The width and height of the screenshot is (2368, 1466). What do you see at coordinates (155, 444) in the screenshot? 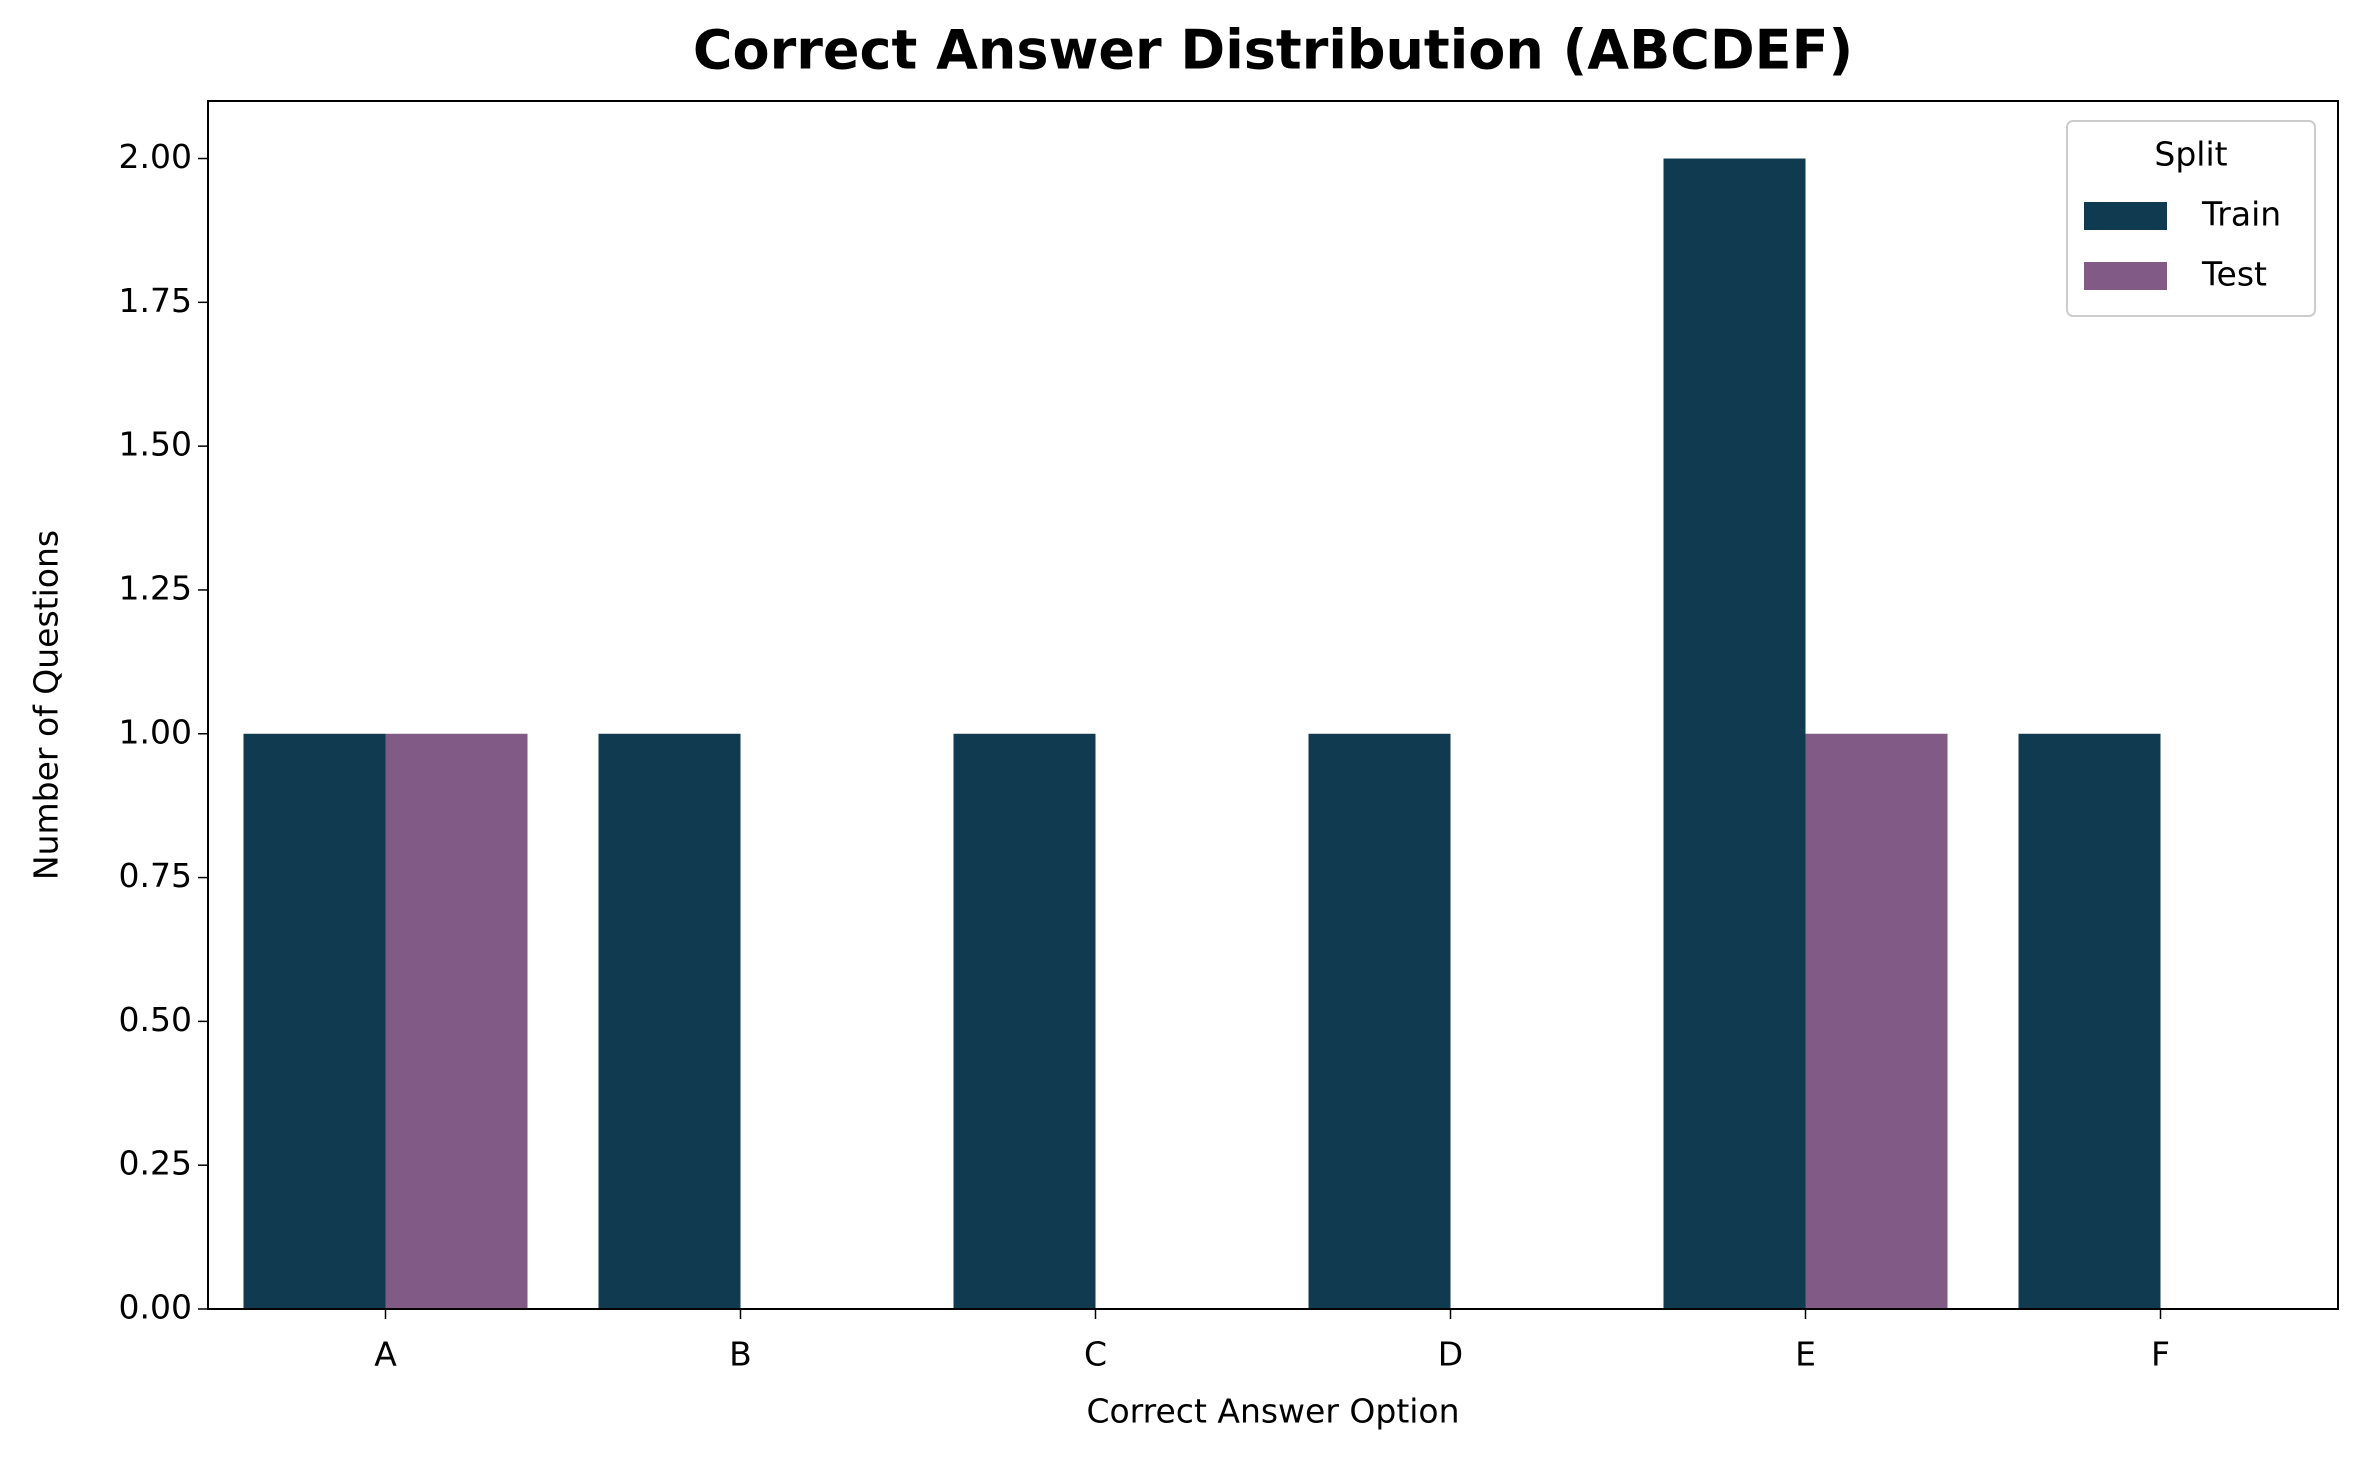
I see `y-tick-label: 1.50` at bounding box center [155, 444].